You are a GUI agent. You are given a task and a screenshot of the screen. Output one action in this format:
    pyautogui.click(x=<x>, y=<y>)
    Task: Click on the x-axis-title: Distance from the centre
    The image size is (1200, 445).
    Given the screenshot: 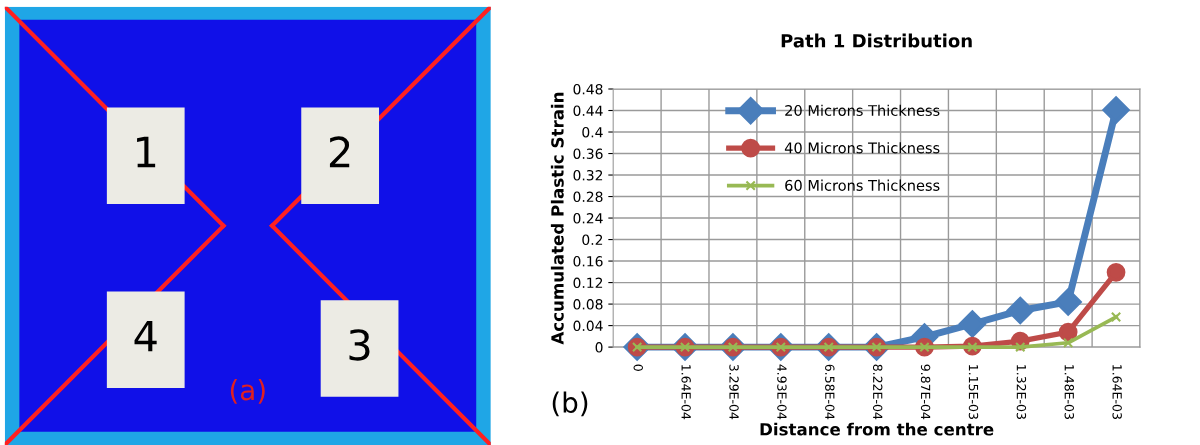 What is the action you would take?
    pyautogui.click(x=877, y=429)
    